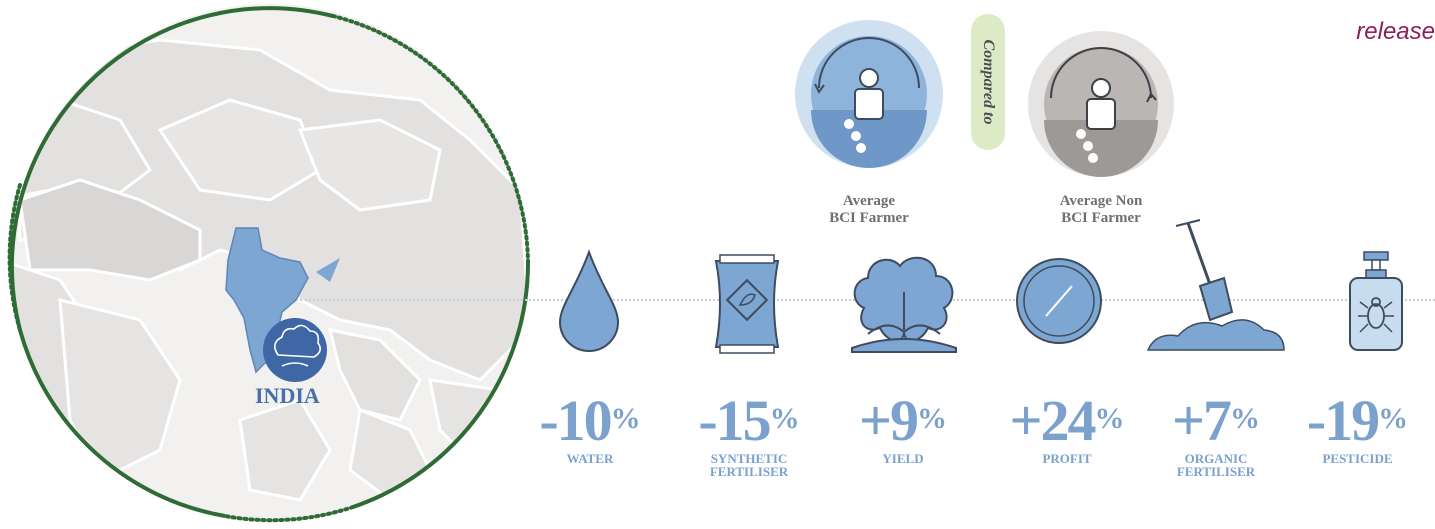  I want to click on coin-icon, so click(1059, 301).